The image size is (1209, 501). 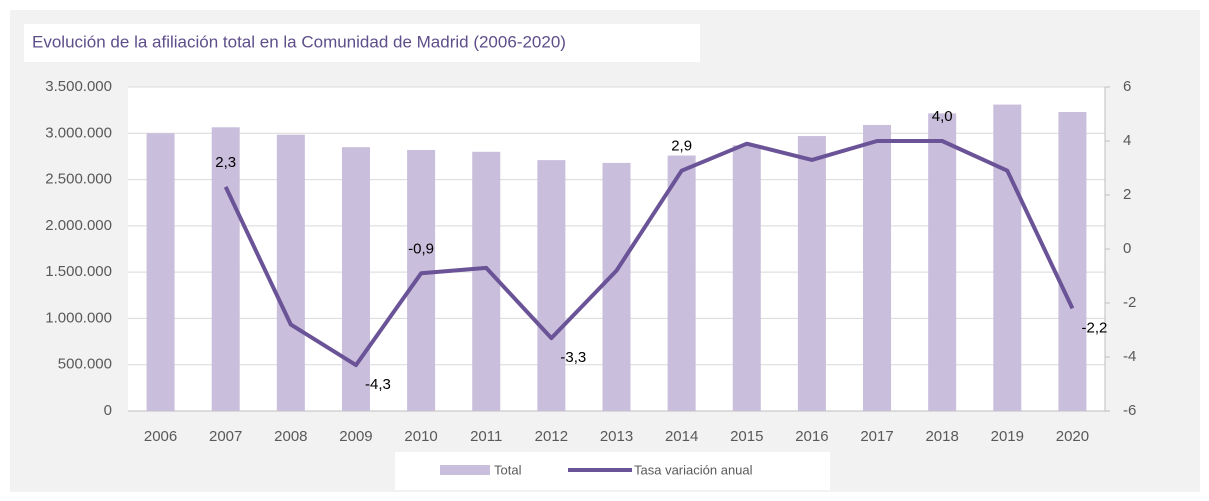 What do you see at coordinates (941, 436) in the screenshot?
I see `x-tick-label: 2018` at bounding box center [941, 436].